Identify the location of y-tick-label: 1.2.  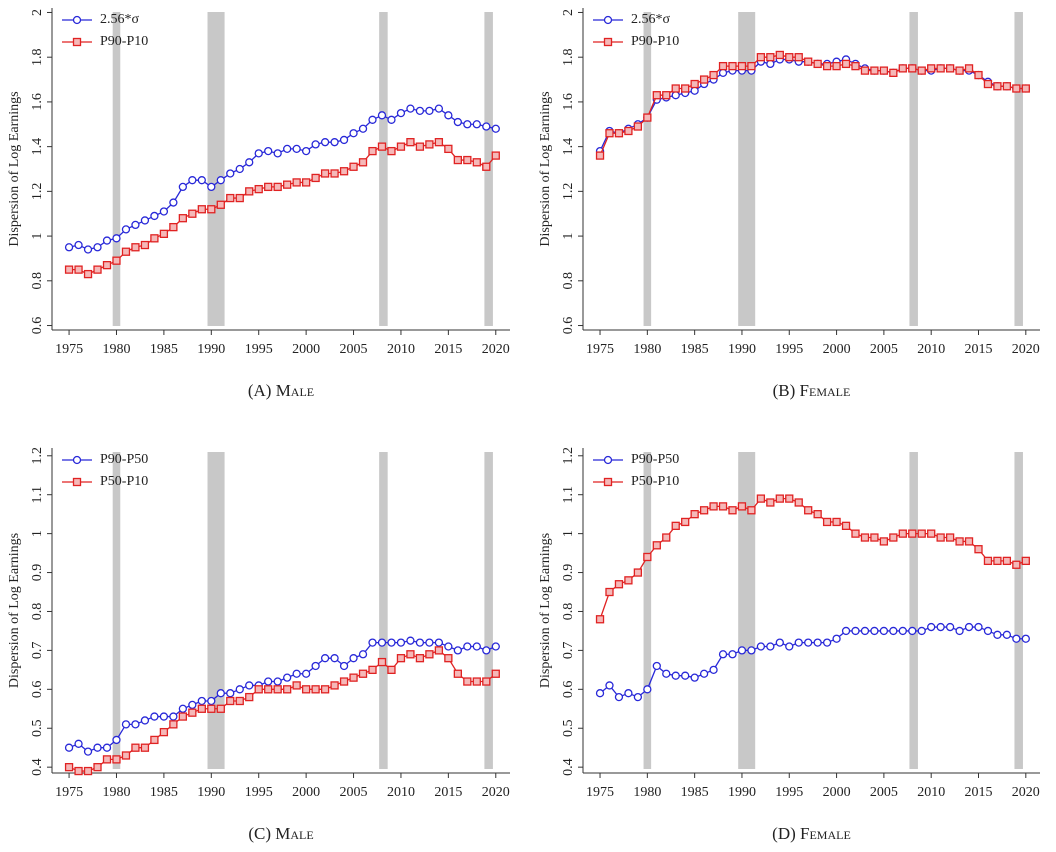
(37, 192).